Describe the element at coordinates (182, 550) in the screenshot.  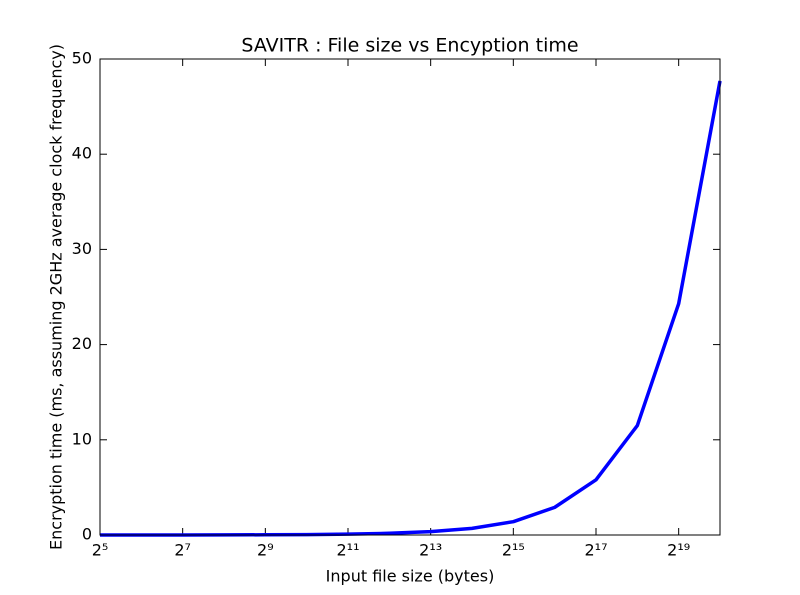
I see `x-tick-label: 2⁷` at that location.